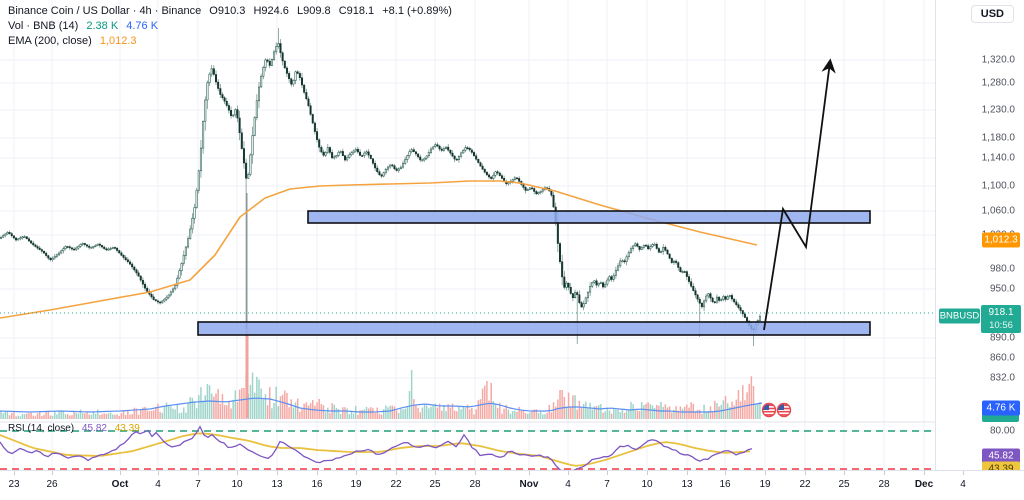 This screenshot has width=1024, height=500. Describe the element at coordinates (232, 41) in the screenshot. I see `ema-indicator-row: EMA (200, close) 1,012.3` at that location.